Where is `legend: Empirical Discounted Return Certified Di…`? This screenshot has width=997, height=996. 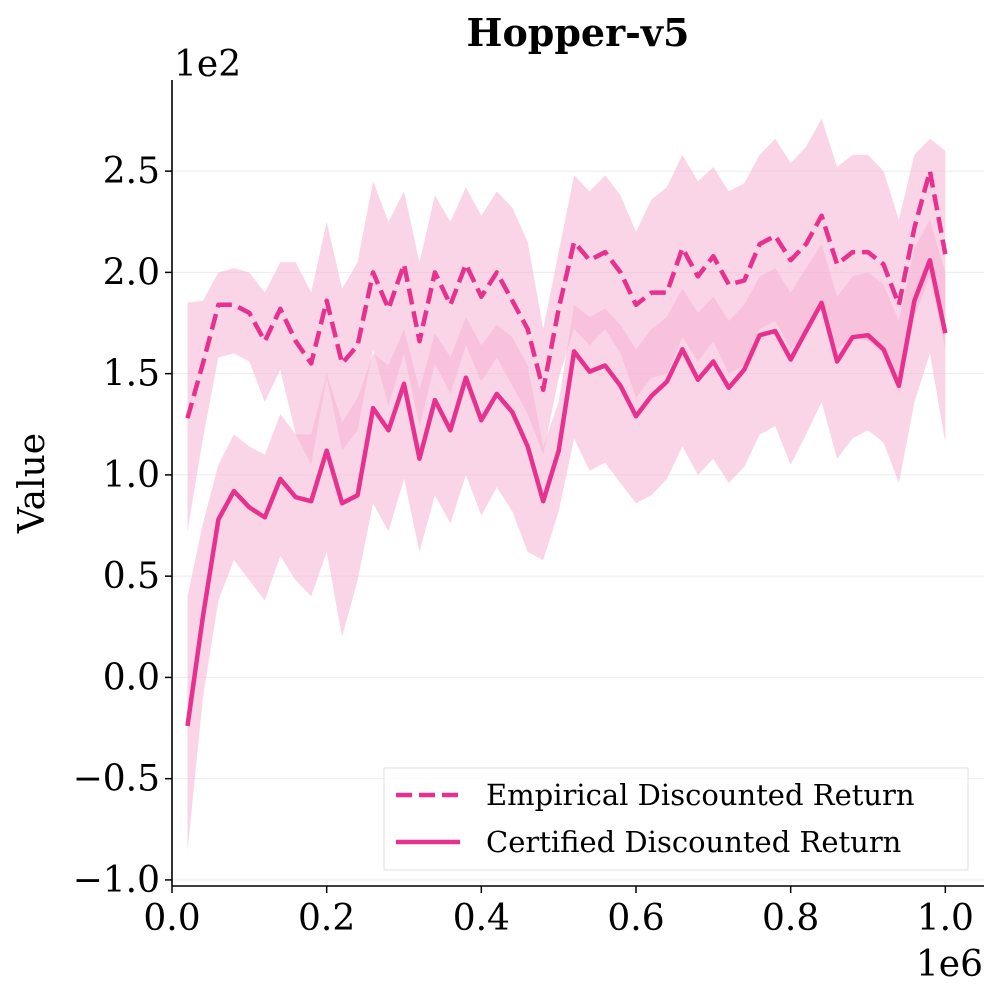 legend: Empirical Discounted Return Certified Di… is located at coordinates (676, 819).